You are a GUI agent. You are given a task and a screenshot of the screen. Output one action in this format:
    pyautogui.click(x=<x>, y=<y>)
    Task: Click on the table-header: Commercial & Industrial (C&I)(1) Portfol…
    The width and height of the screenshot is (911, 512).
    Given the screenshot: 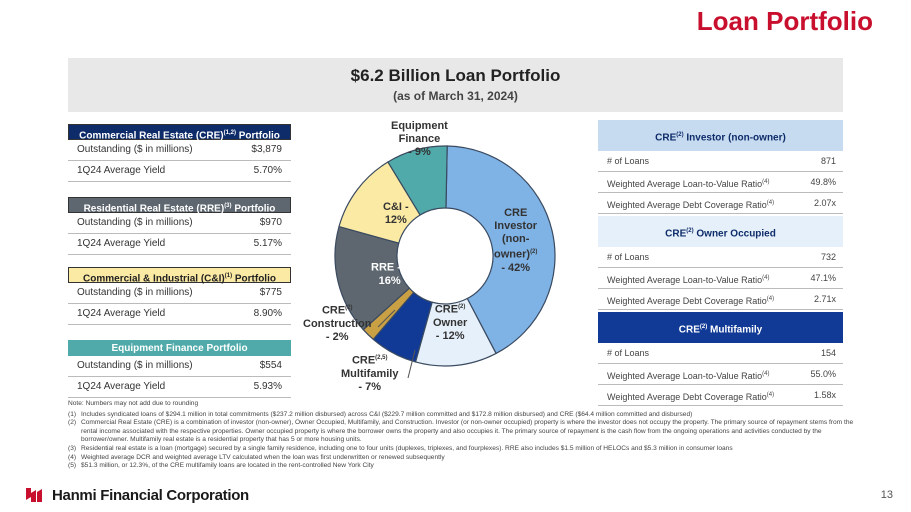 What is the action you would take?
    pyautogui.click(x=179, y=275)
    